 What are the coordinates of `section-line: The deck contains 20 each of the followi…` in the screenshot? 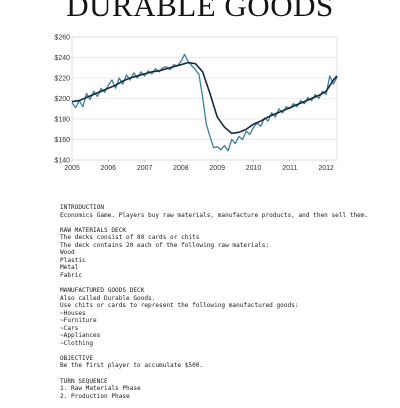 It's located at (165, 245).